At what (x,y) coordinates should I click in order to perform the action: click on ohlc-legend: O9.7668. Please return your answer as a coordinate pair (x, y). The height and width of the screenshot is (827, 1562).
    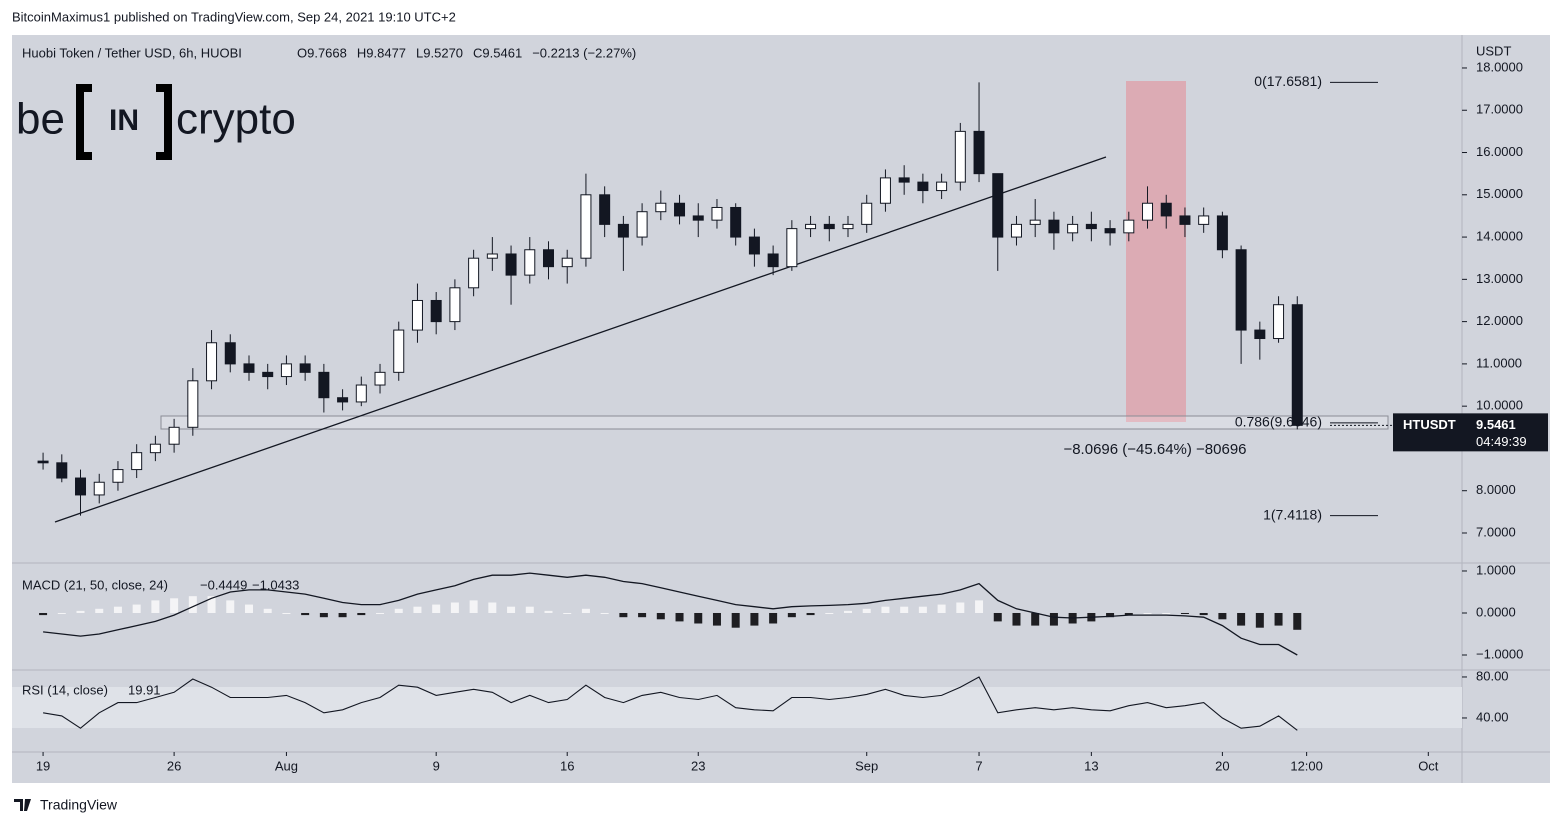
    Looking at the image, I should click on (322, 52).